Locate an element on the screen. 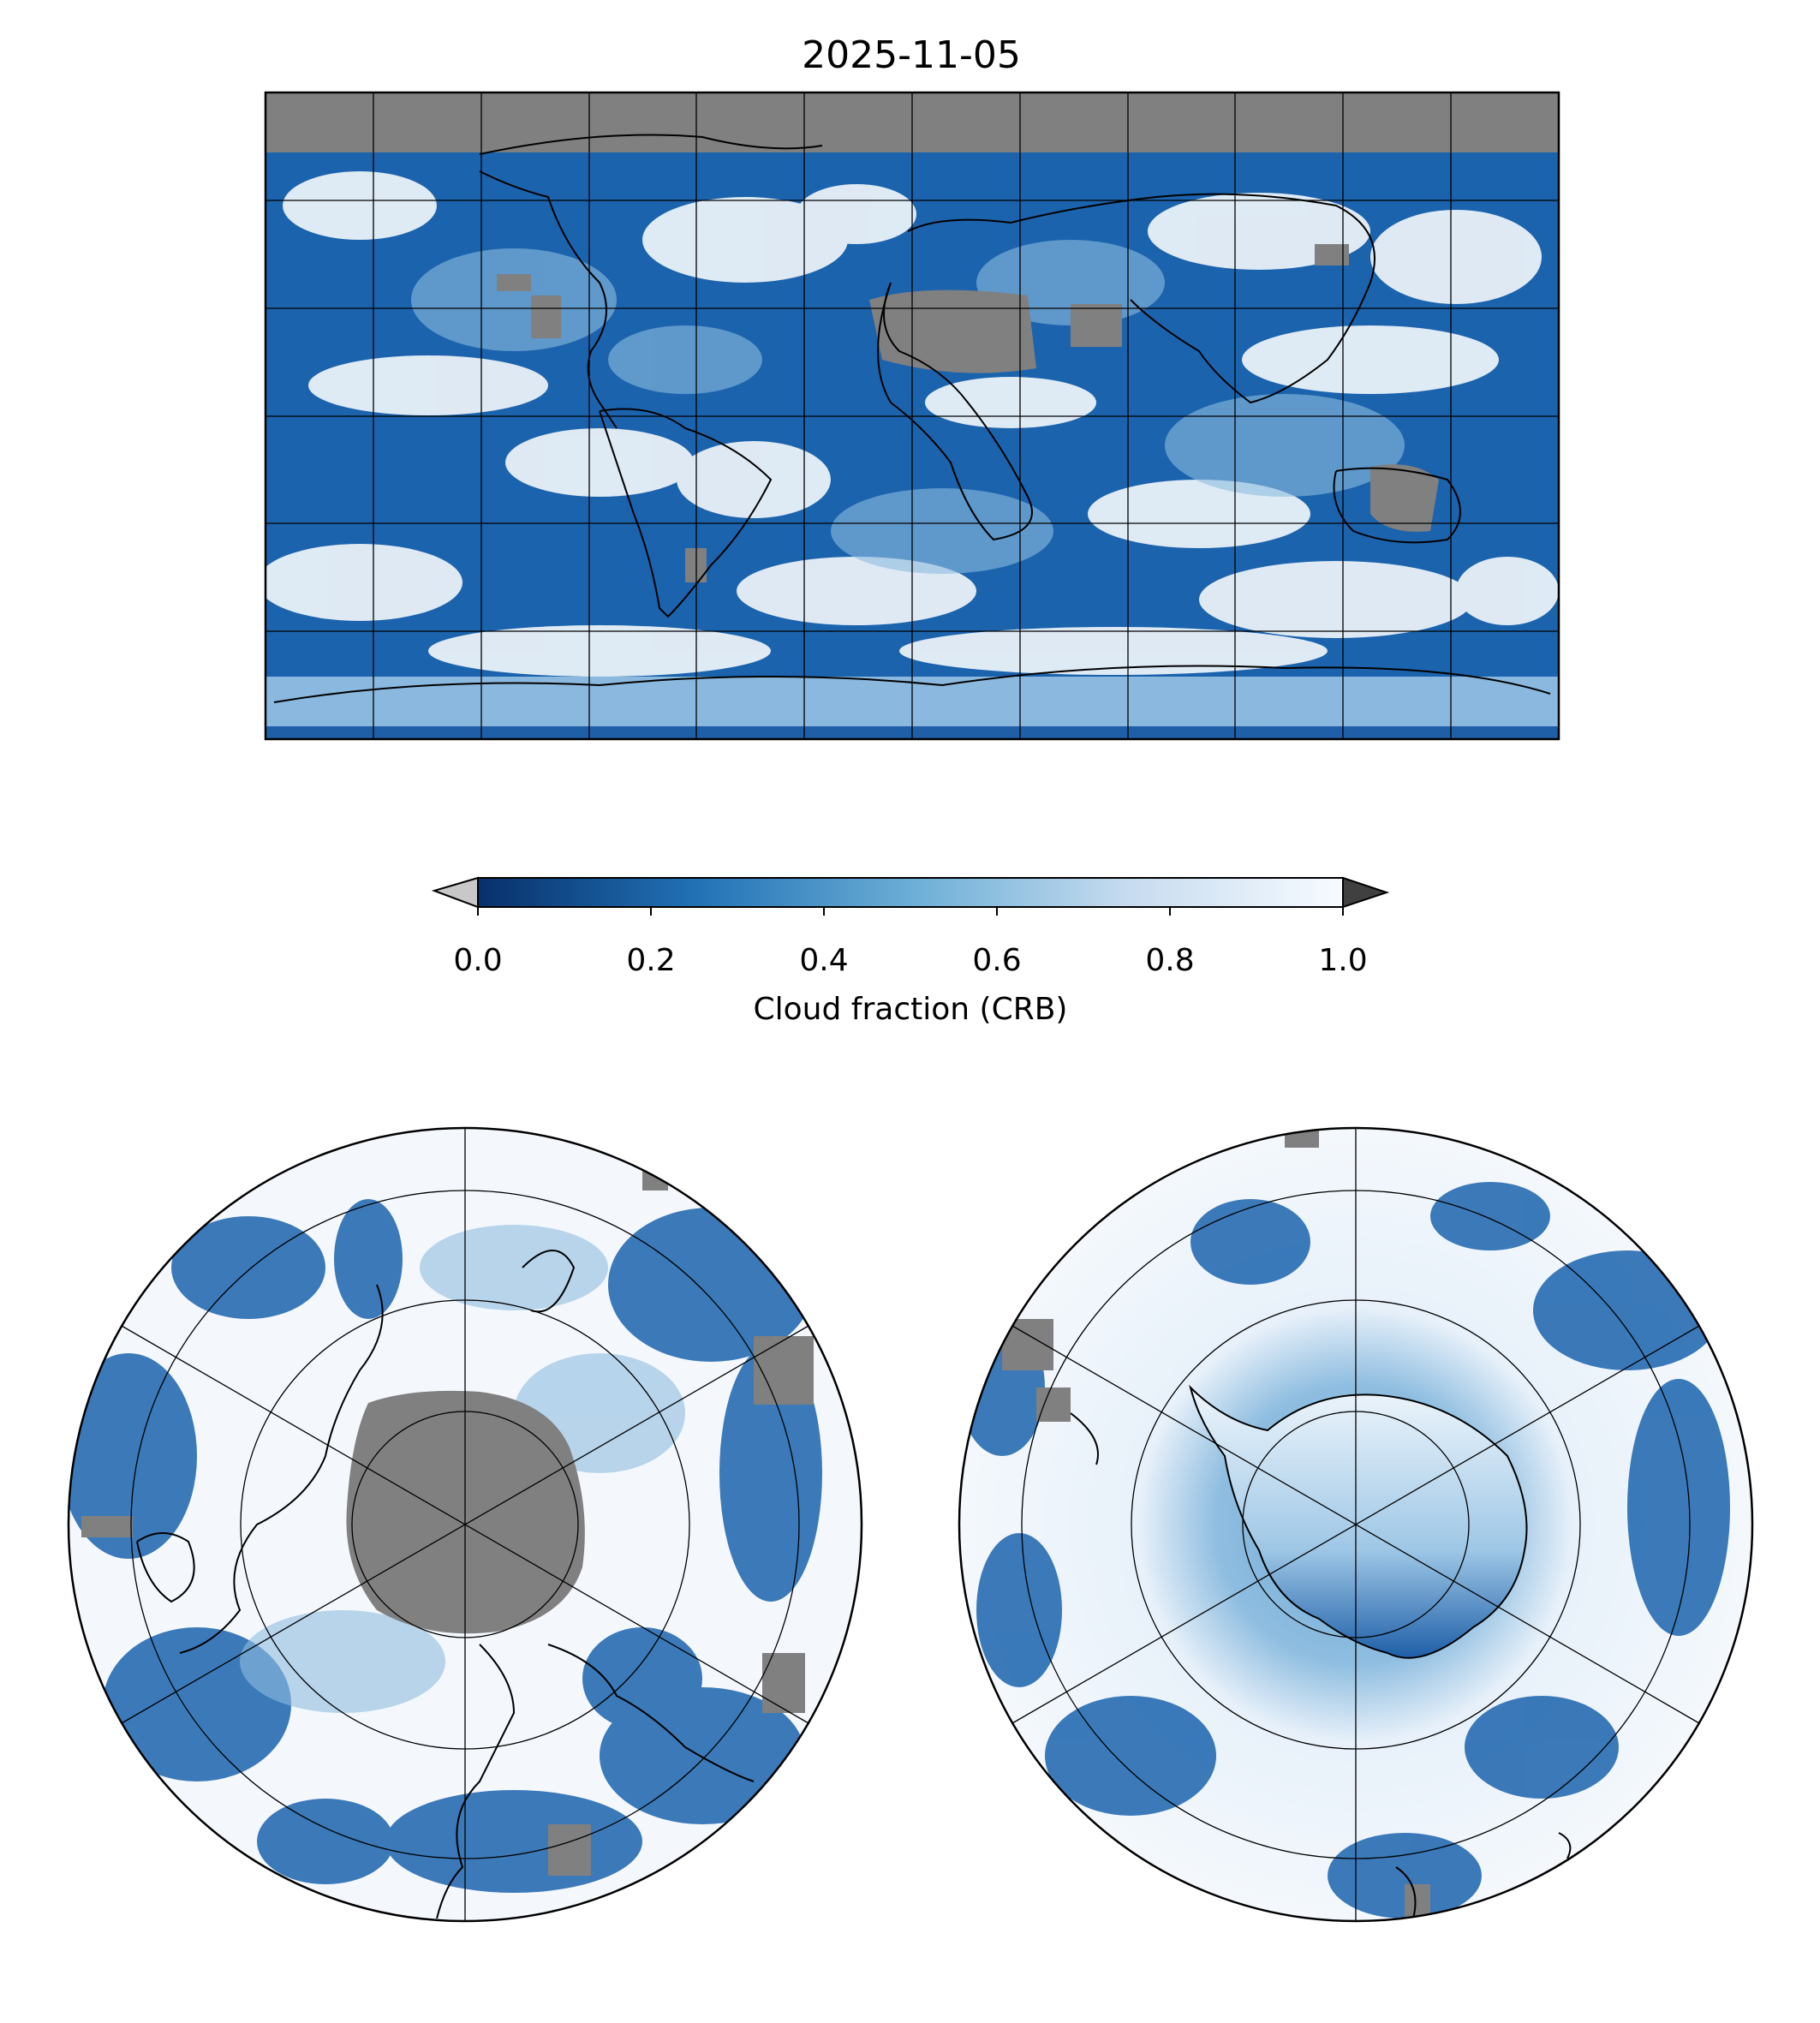 This screenshot has height=2023, width=1820. south-gridlines is located at coordinates (1356, 1524).